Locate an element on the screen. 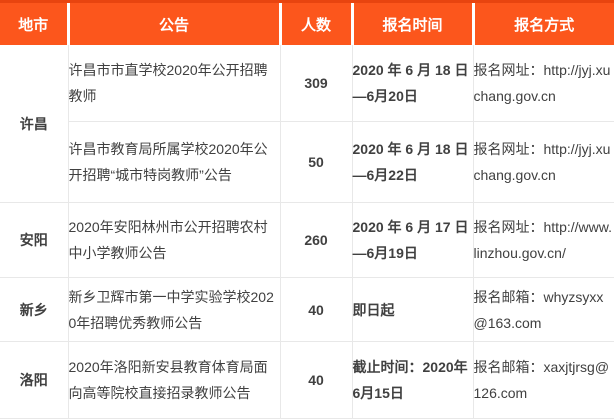 Image resolution: width=614 pixels, height=419 pixels. col-header-count: 人数 is located at coordinates (315, 22).